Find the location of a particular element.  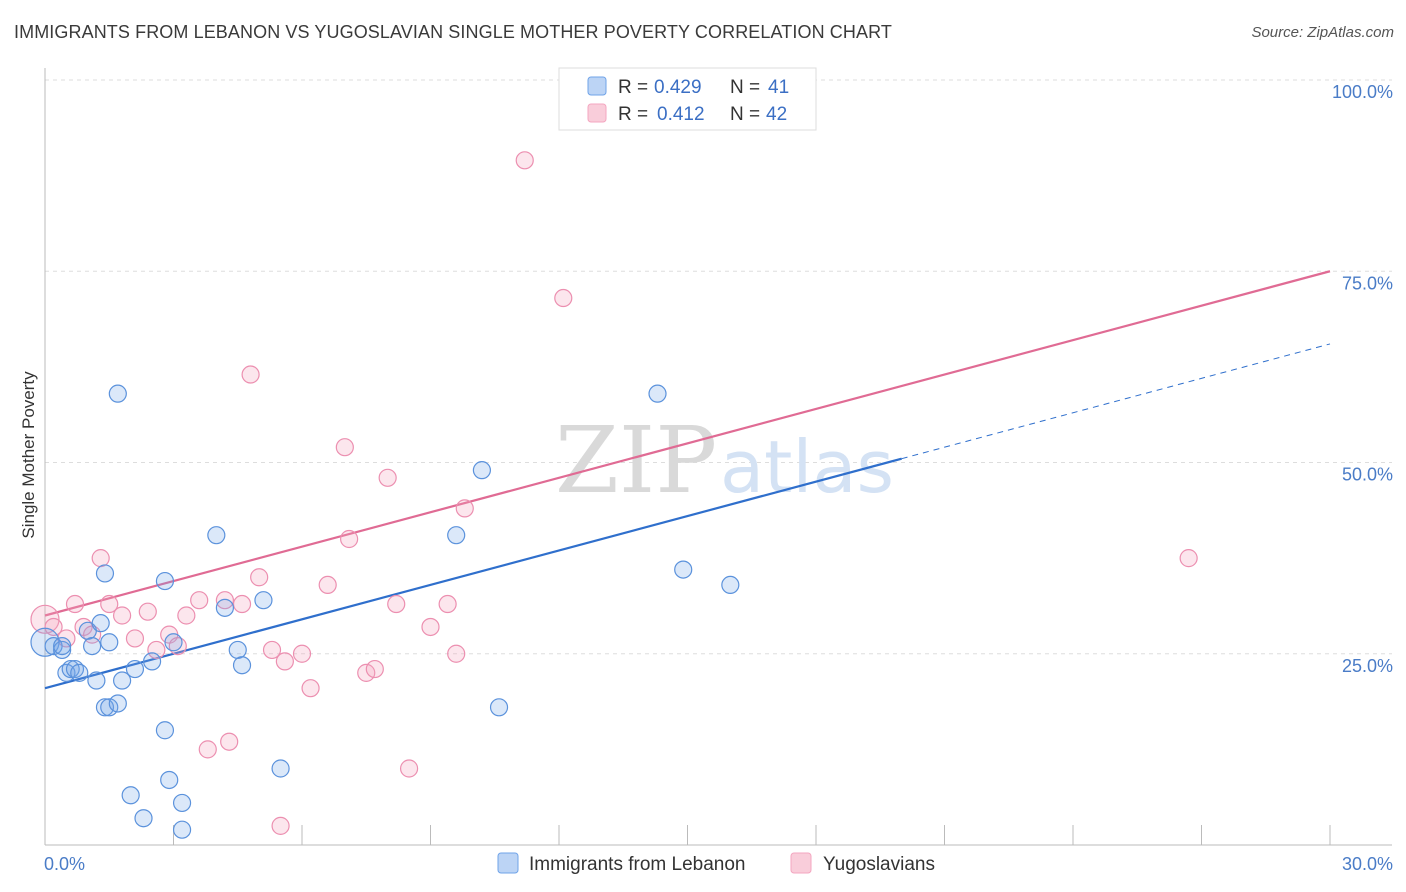

legend-r-label-2: R = is located at coordinates (633, 114).